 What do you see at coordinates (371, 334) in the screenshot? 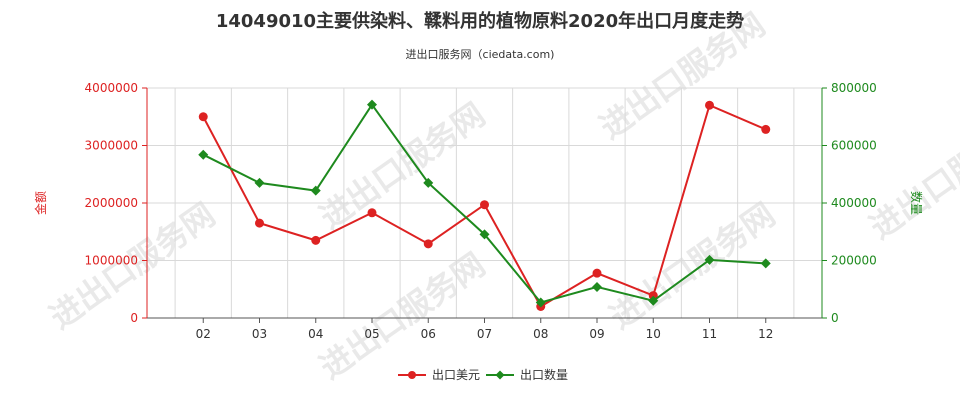
I see `x-tick-label: 05` at bounding box center [371, 334].